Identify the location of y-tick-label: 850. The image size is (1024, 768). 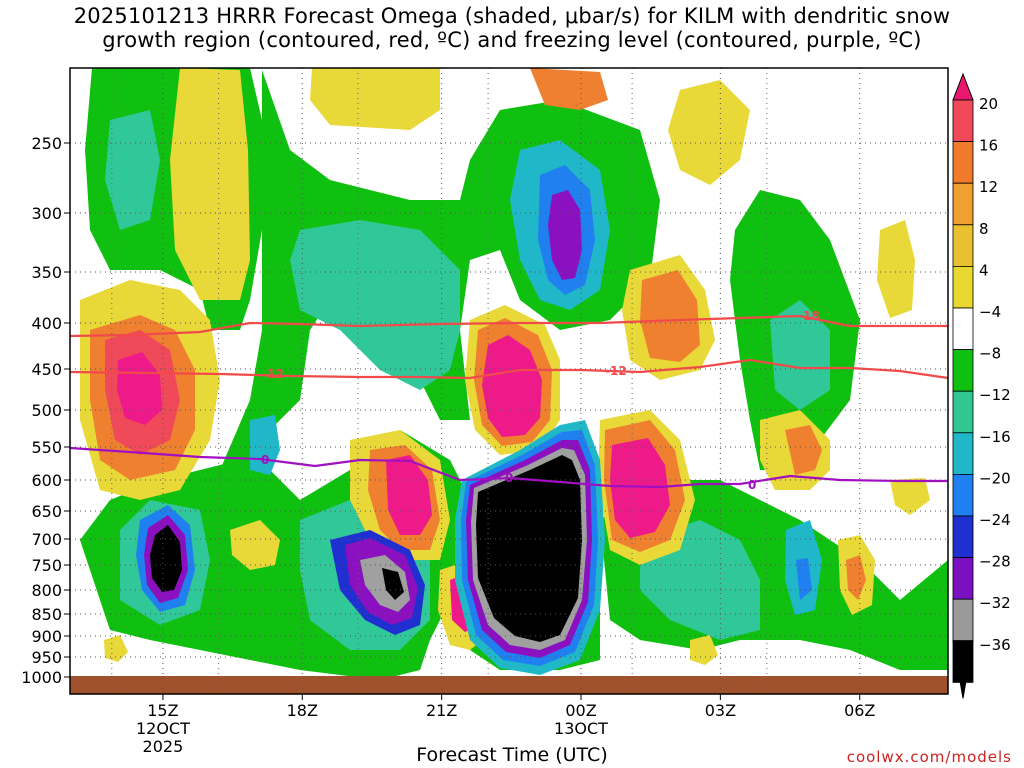
(46, 614).